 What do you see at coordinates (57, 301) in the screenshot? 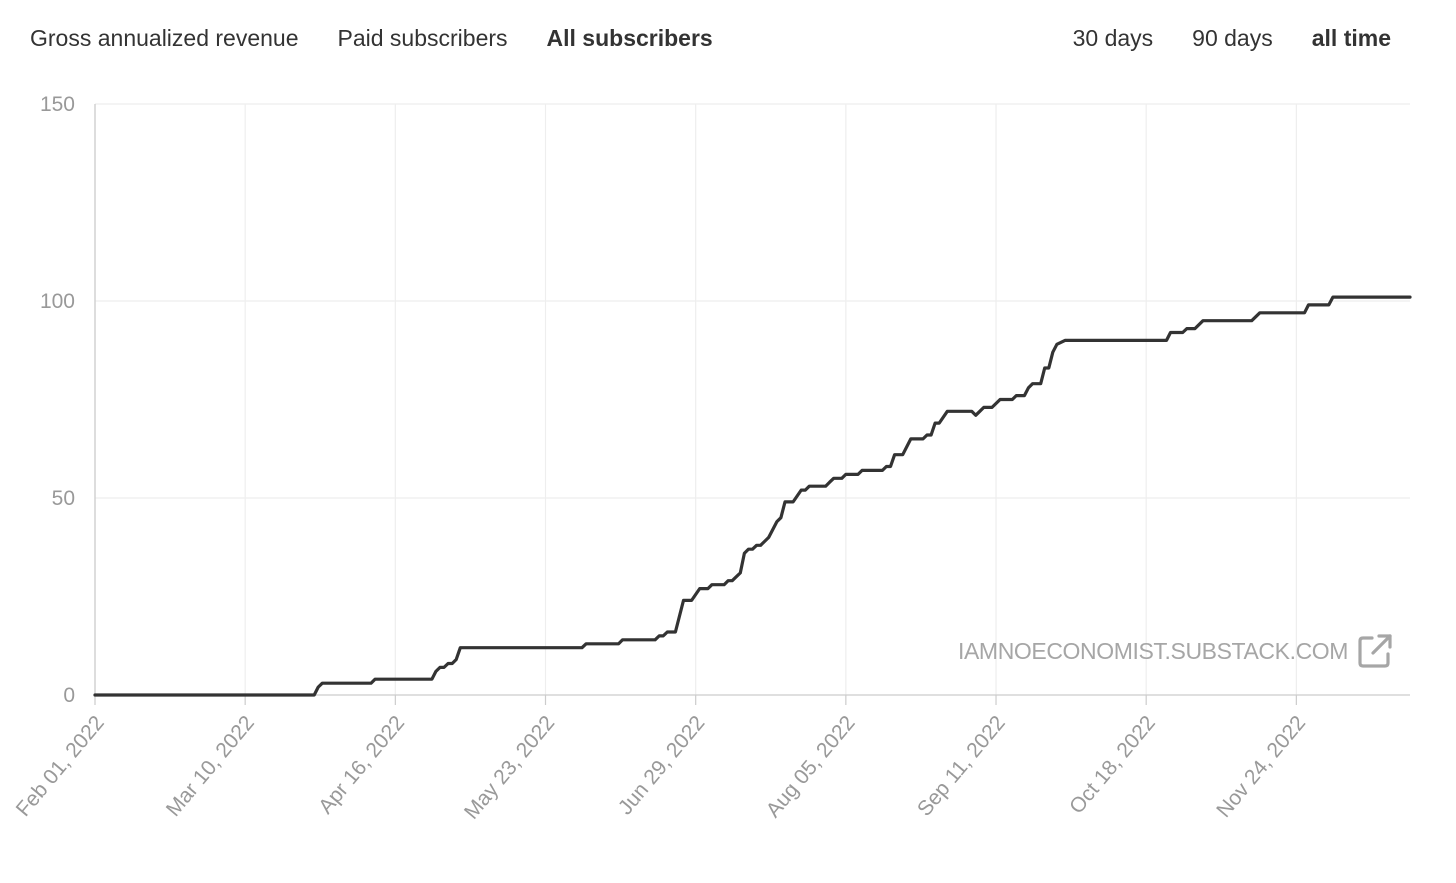
I see `y-tick-label: 100` at bounding box center [57, 301].